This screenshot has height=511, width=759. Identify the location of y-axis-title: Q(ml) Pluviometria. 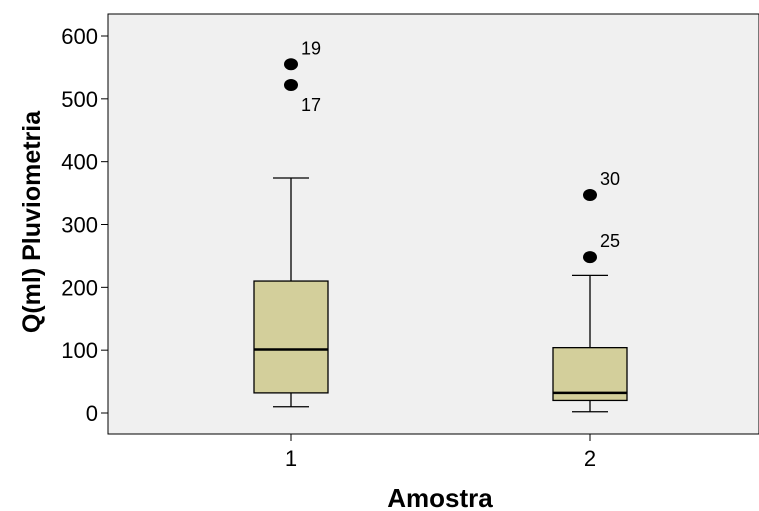
(32, 221).